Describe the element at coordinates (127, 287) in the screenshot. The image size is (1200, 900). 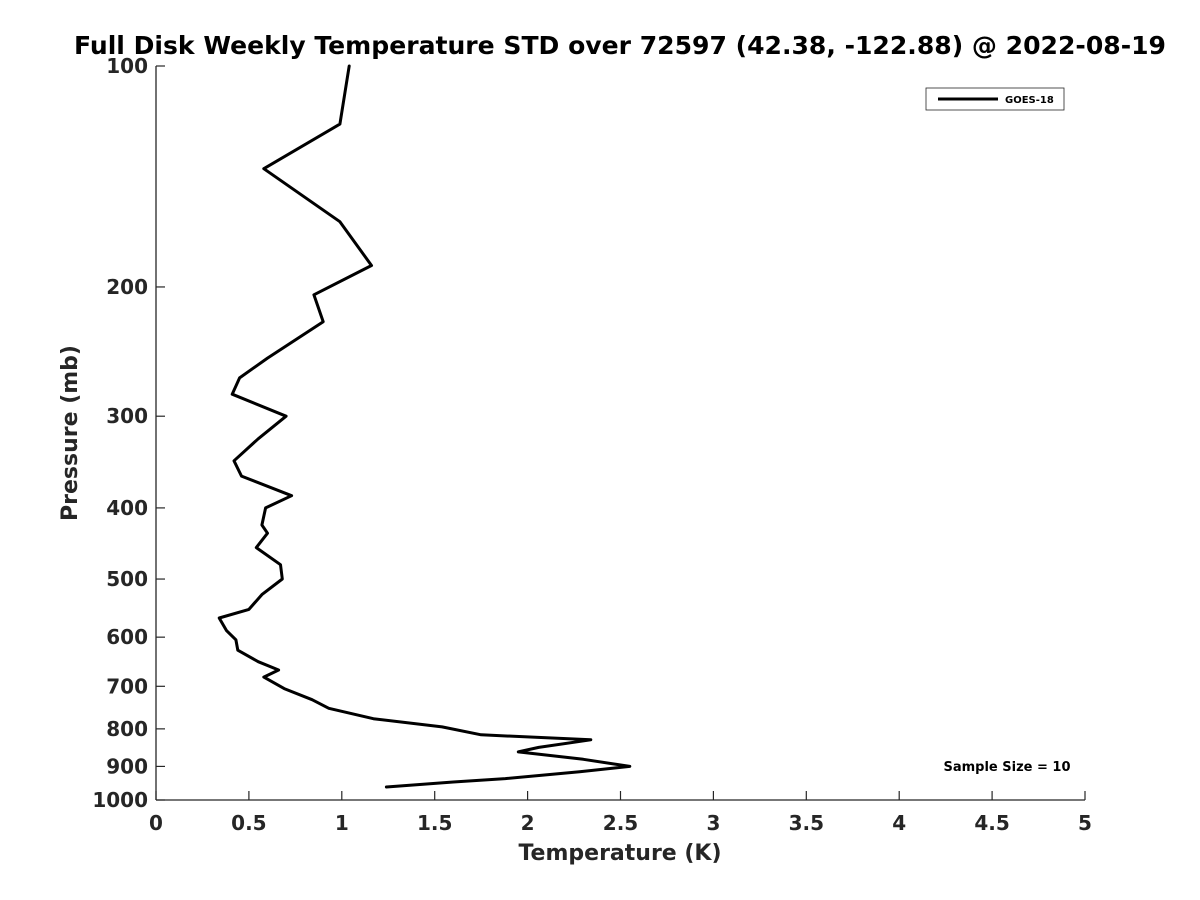
I see `y-tick-label-1: 200` at that location.